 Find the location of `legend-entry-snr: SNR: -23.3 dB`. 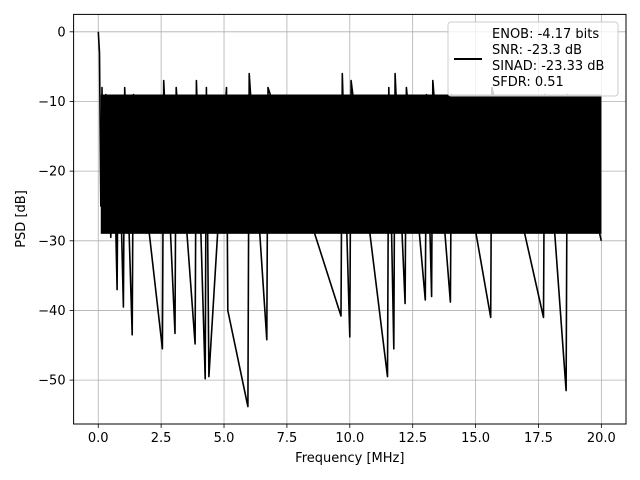

legend-entry-snr: SNR: -23.3 dB is located at coordinates (537, 50).